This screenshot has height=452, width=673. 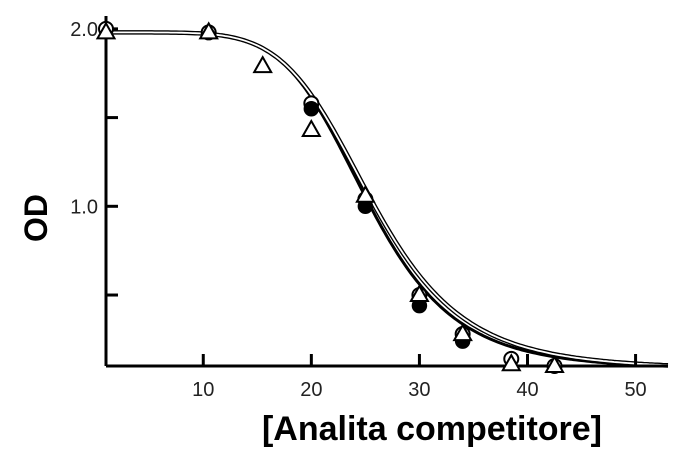 I want to click on x-tick-label: 50, so click(x=635, y=390).